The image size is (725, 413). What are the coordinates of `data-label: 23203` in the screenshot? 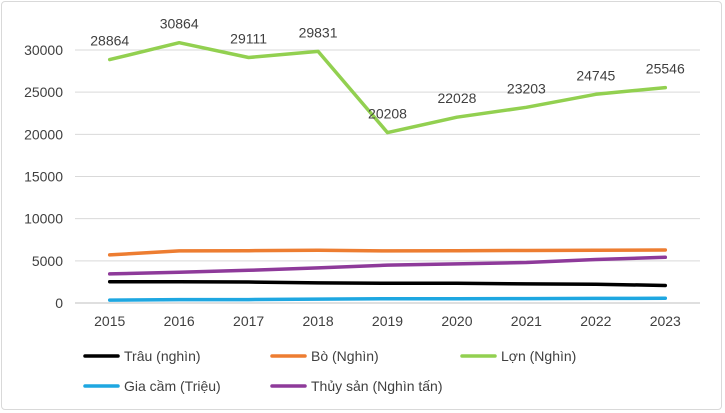 It's located at (526, 88).